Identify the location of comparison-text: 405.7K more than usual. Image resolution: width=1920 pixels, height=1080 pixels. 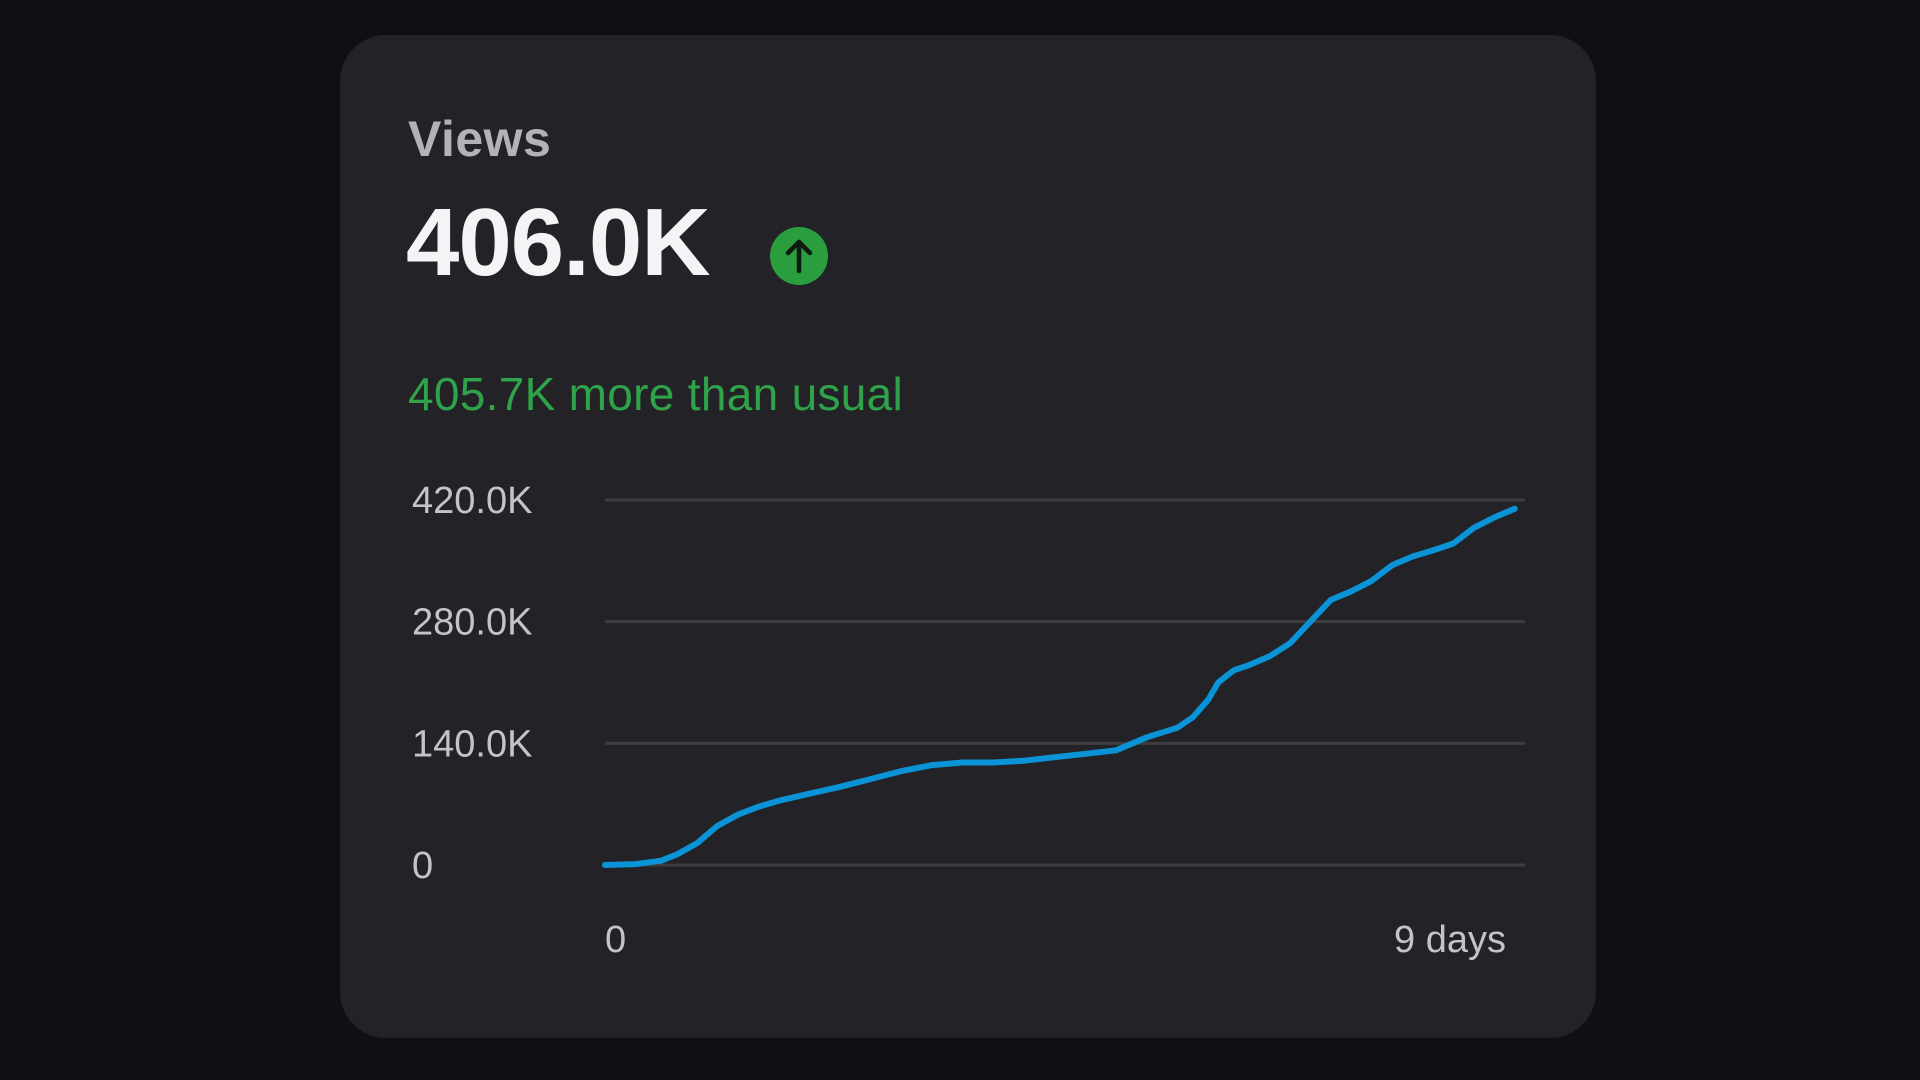
(656, 394).